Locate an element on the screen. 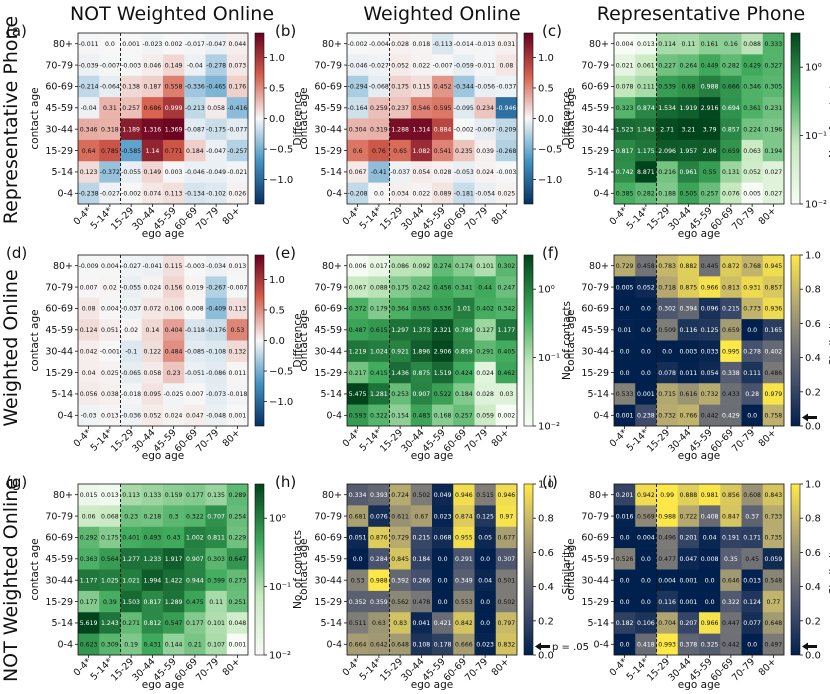  cell-value-label: 0.333 is located at coordinates (774, 44).